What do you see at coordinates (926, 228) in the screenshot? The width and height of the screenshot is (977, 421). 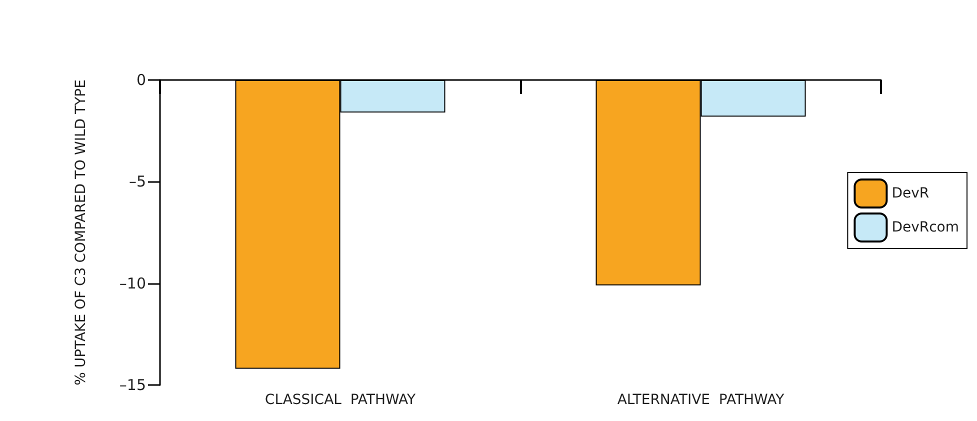 I see `legend-label: DevRcom` at bounding box center [926, 228].